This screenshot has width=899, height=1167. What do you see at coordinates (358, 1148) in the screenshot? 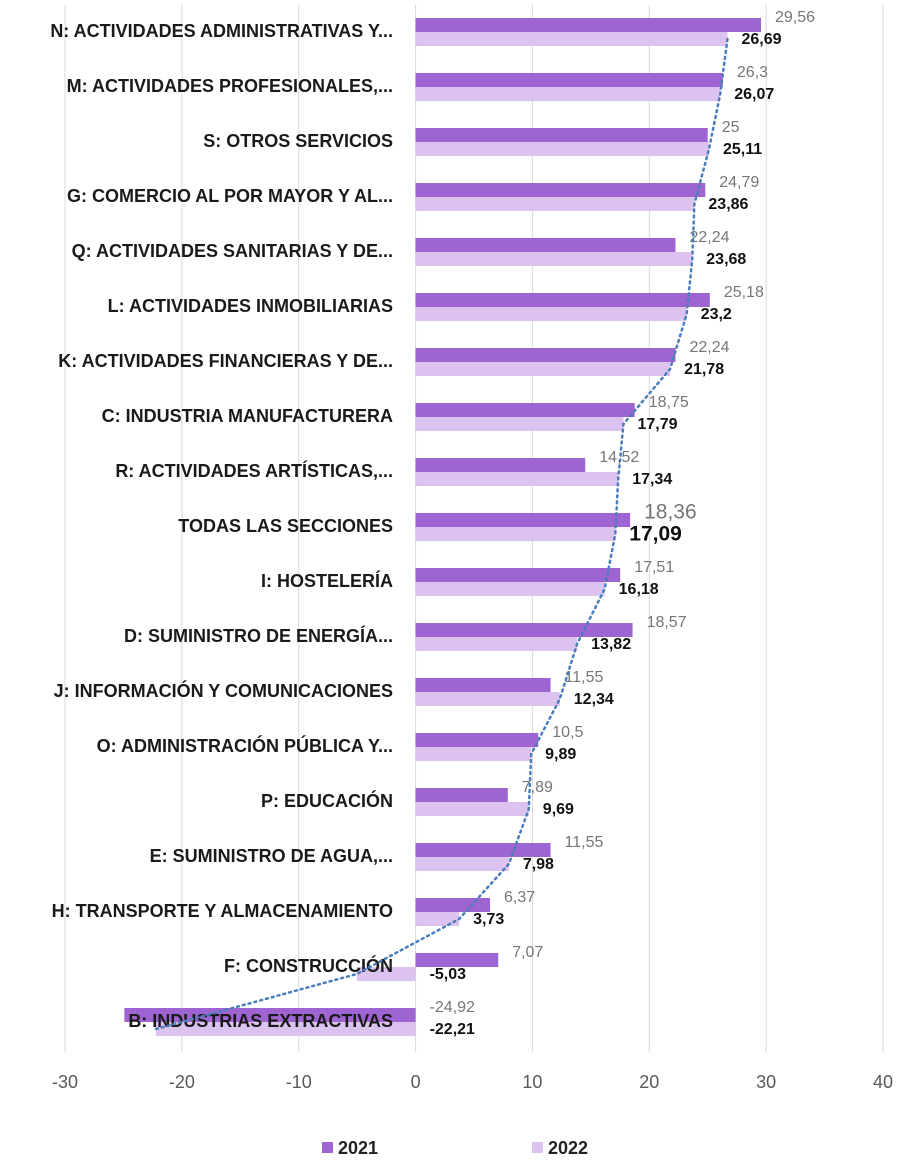
I see `legend-label: 2021` at bounding box center [358, 1148].